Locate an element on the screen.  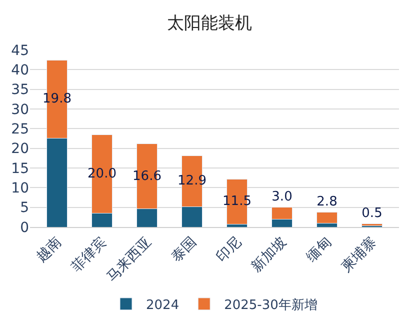
chart-title: 太阳能装机 is located at coordinates (209, 23).